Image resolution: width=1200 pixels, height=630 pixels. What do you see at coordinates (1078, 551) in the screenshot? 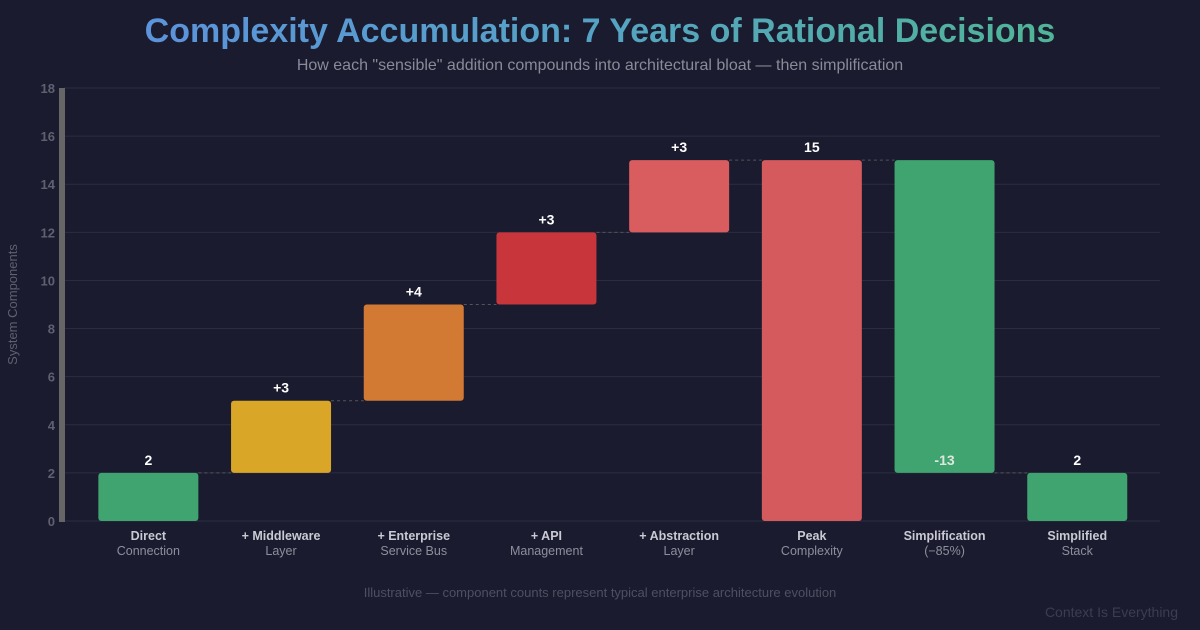
I see `x-tick-sublabel: Stack` at bounding box center [1078, 551].